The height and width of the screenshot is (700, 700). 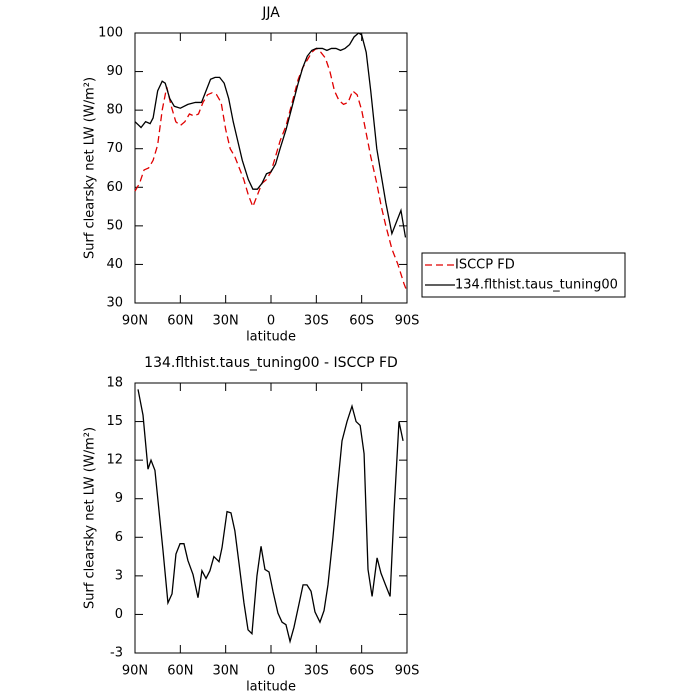 I want to click on y-tick-label: 3, so click(x=119, y=575).